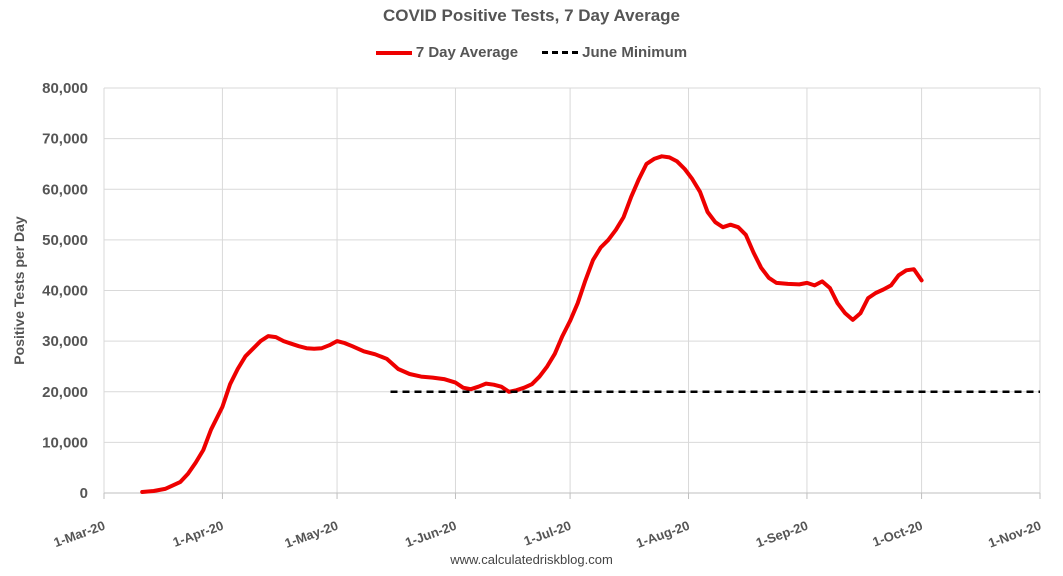 Image resolution: width=1063 pixels, height=576 pixels. I want to click on chart-title: COVID Positive Tests, 7 Day Average, so click(531, 15).